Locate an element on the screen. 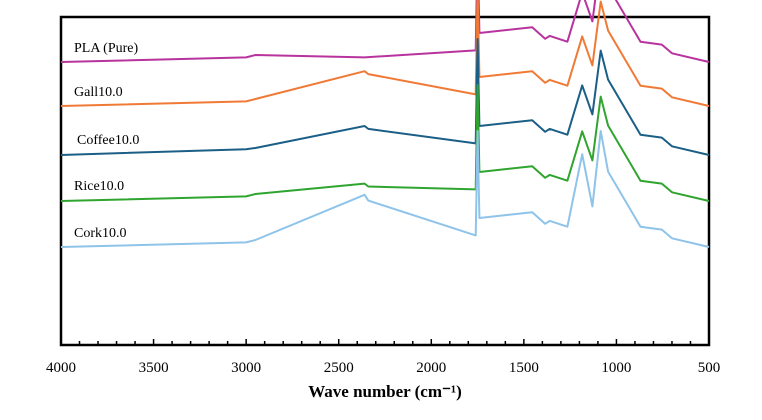  x-tick-label: 2000 is located at coordinates (431, 368).